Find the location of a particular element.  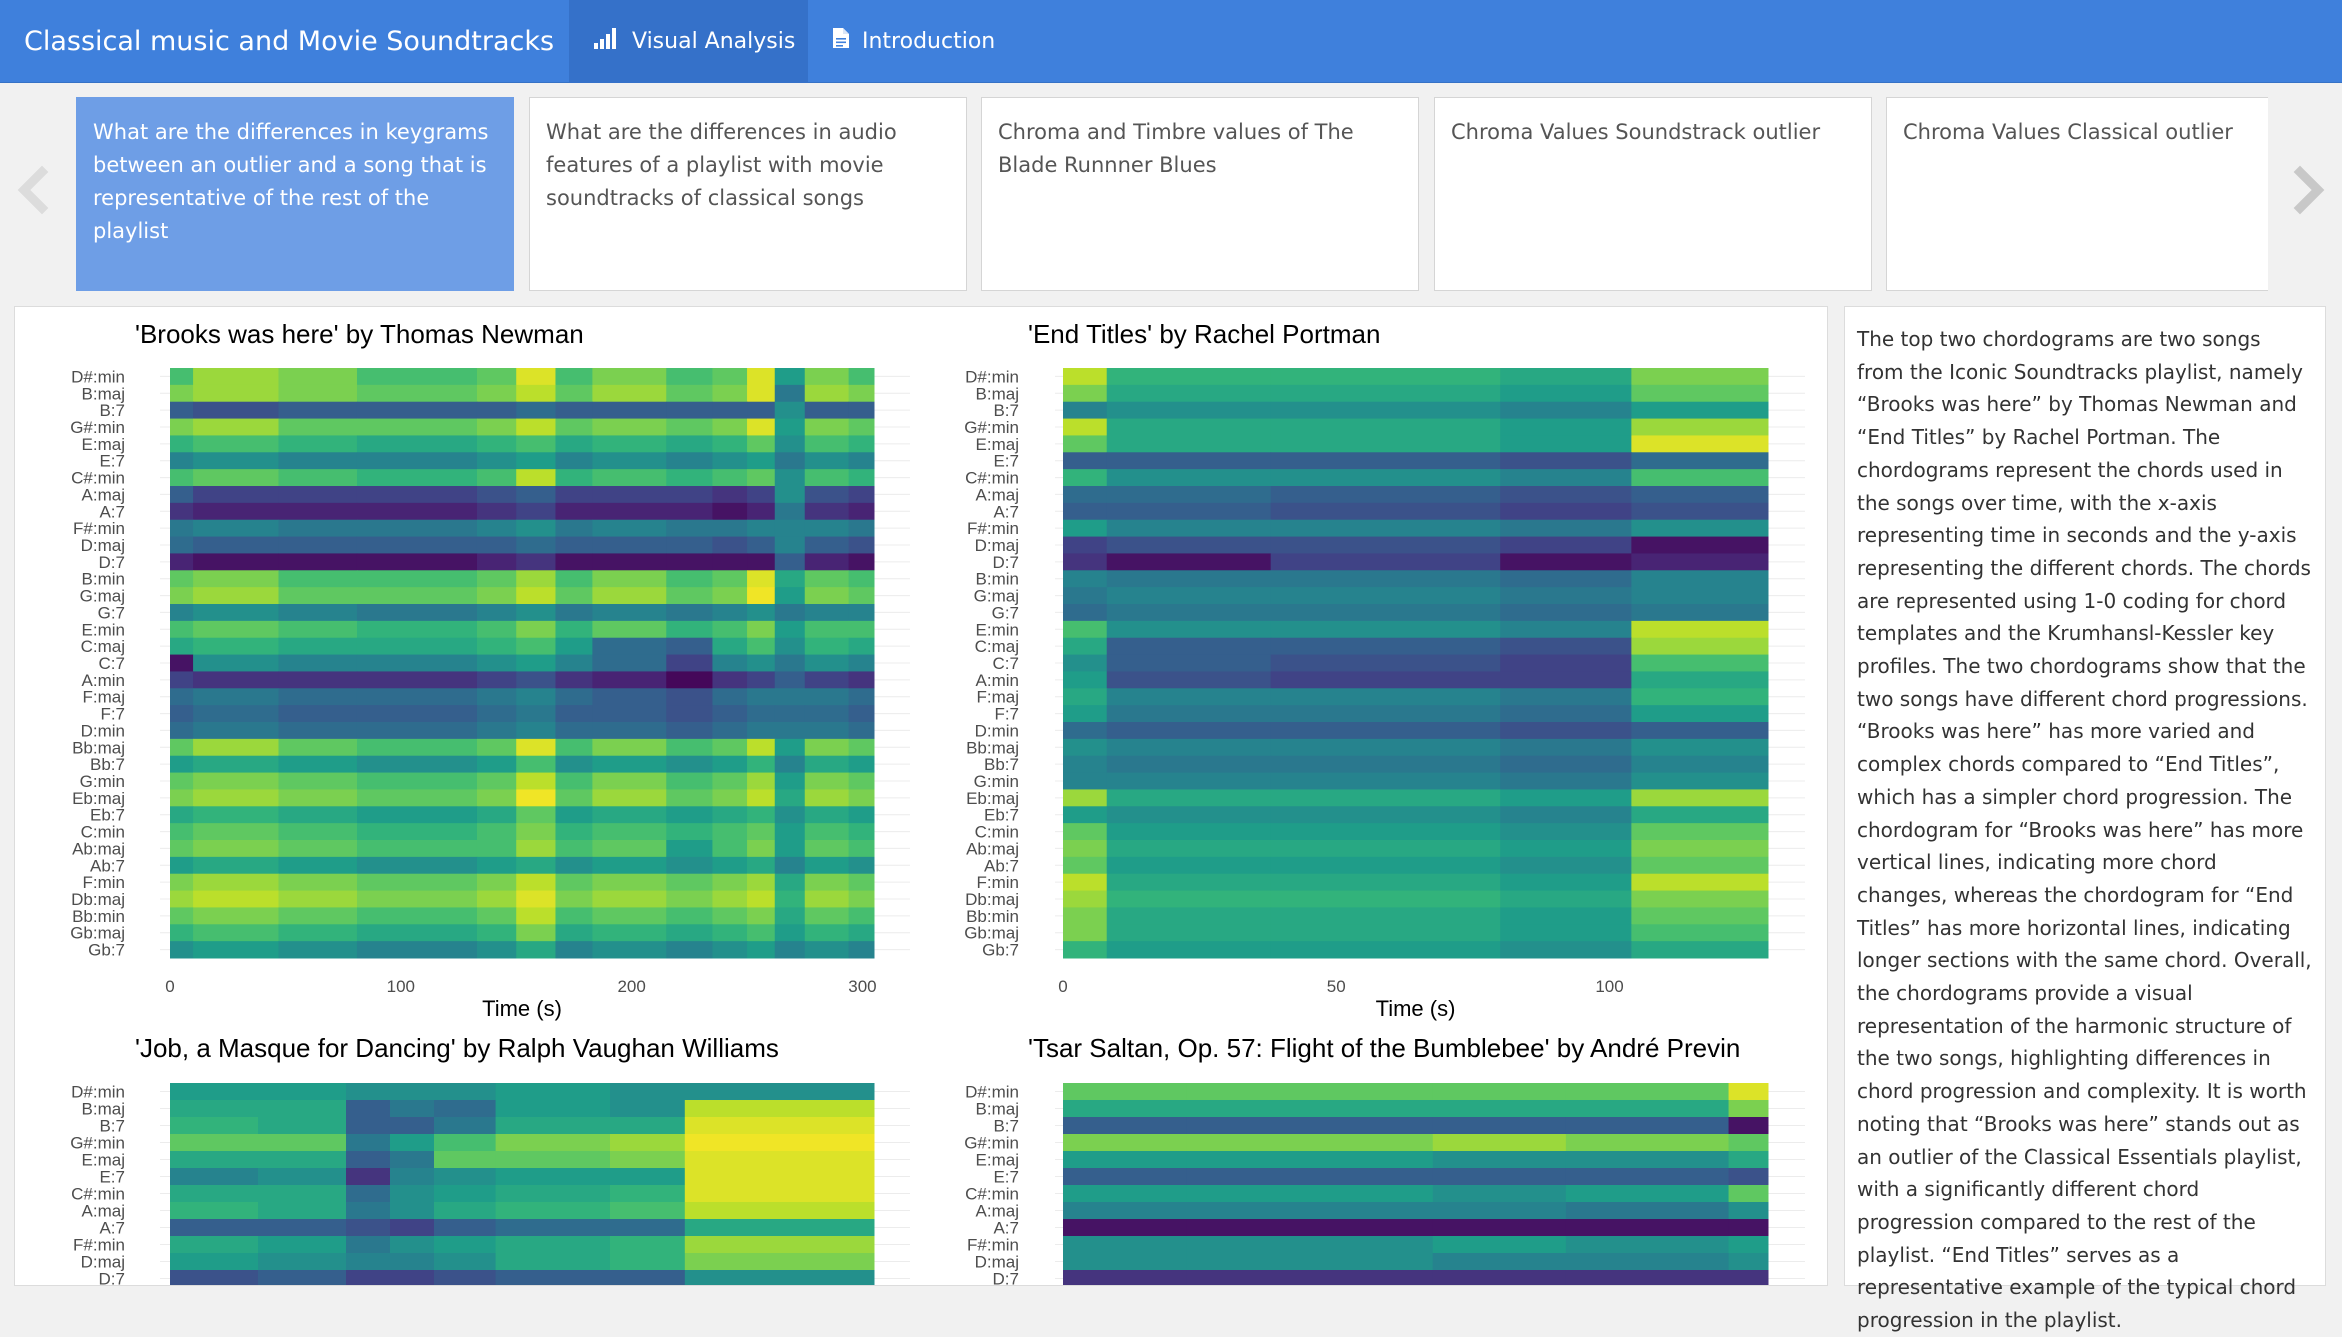

tab-visual-analysis-label: Visual Analysis is located at coordinates (714, 41).